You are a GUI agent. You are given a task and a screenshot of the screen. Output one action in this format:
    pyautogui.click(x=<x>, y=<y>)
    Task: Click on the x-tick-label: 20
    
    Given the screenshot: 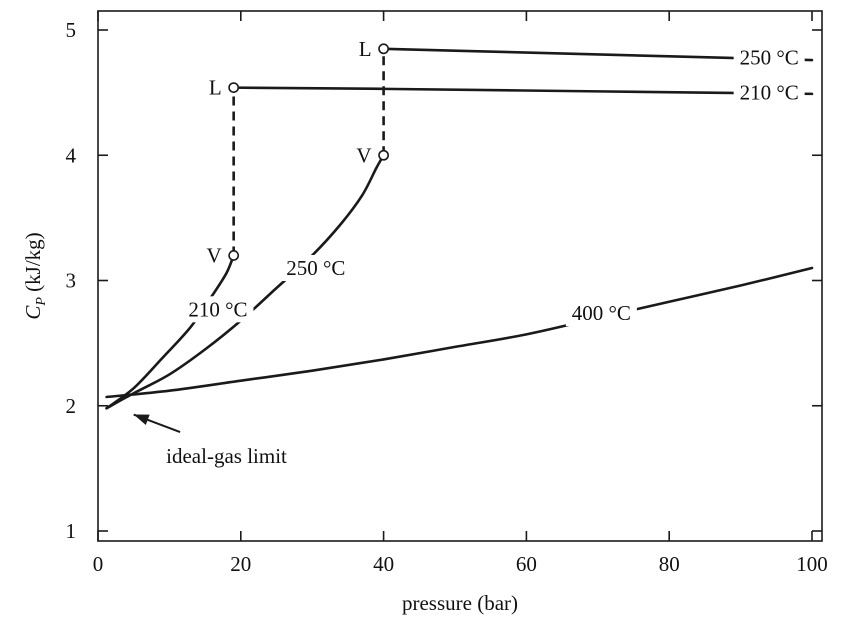 What is the action you would take?
    pyautogui.click(x=240, y=564)
    